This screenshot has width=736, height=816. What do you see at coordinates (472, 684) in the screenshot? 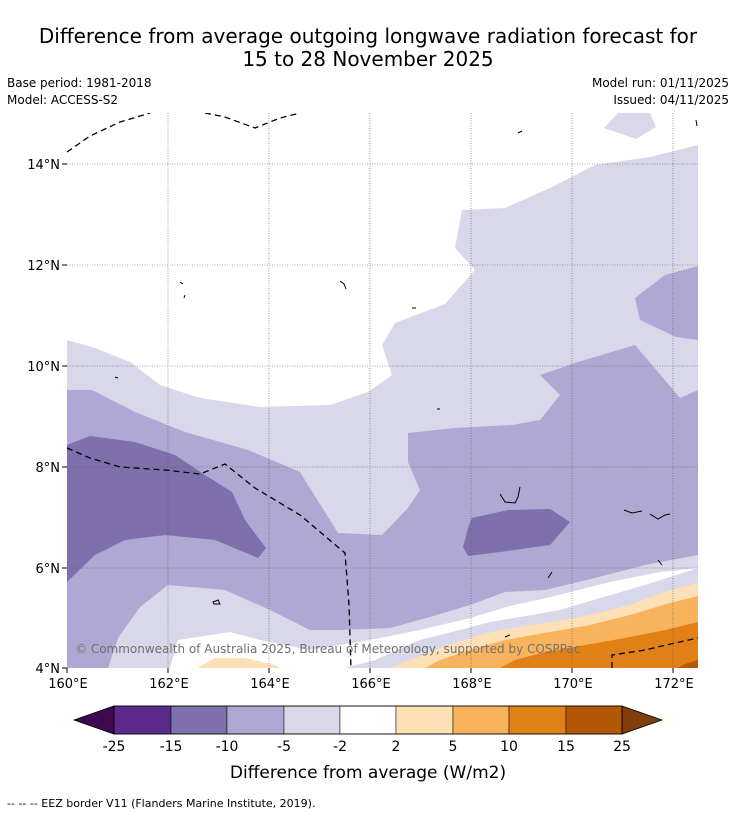
I see `x-tick-label: 168°E` at bounding box center [472, 684].